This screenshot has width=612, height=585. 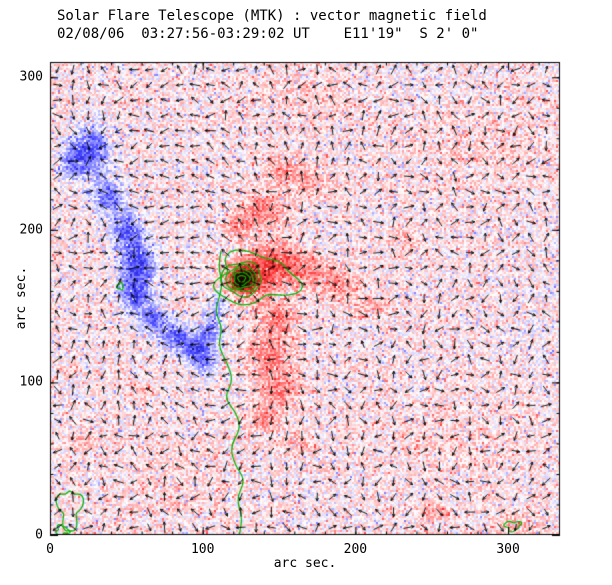 I want to click on y-axis-label: arc sec., so click(x=21, y=298).